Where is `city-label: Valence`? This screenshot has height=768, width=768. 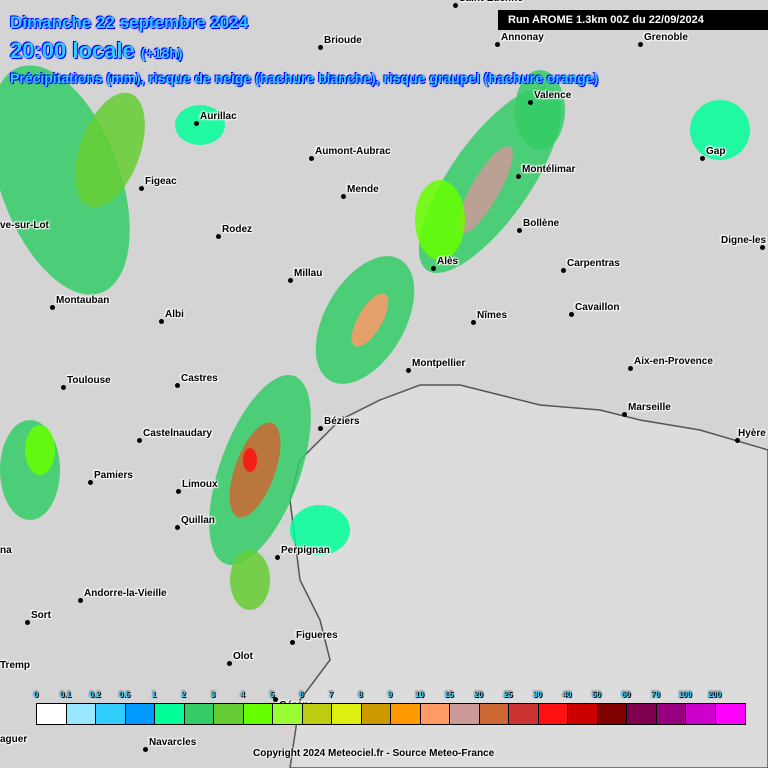
city-label: Valence is located at coordinates (553, 95).